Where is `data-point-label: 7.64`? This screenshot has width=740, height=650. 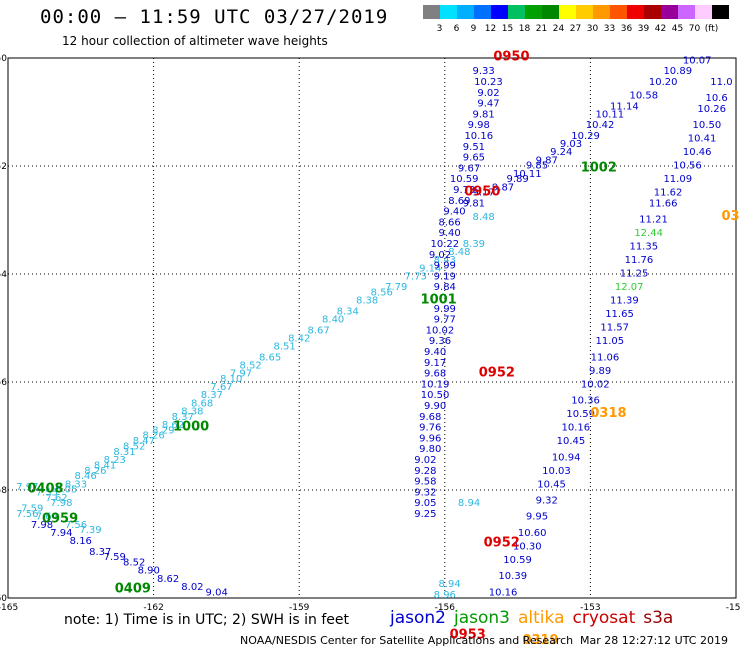 data-point-label: 7.64 is located at coordinates (47, 517).